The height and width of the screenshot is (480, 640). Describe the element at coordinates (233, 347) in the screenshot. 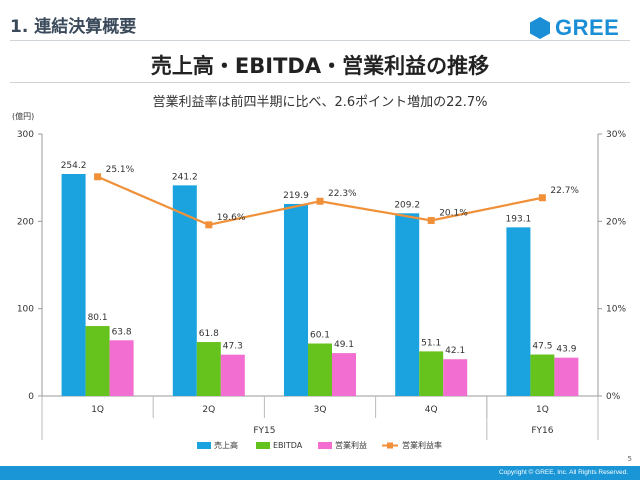

I see `bar-value-label: 47.3` at that location.